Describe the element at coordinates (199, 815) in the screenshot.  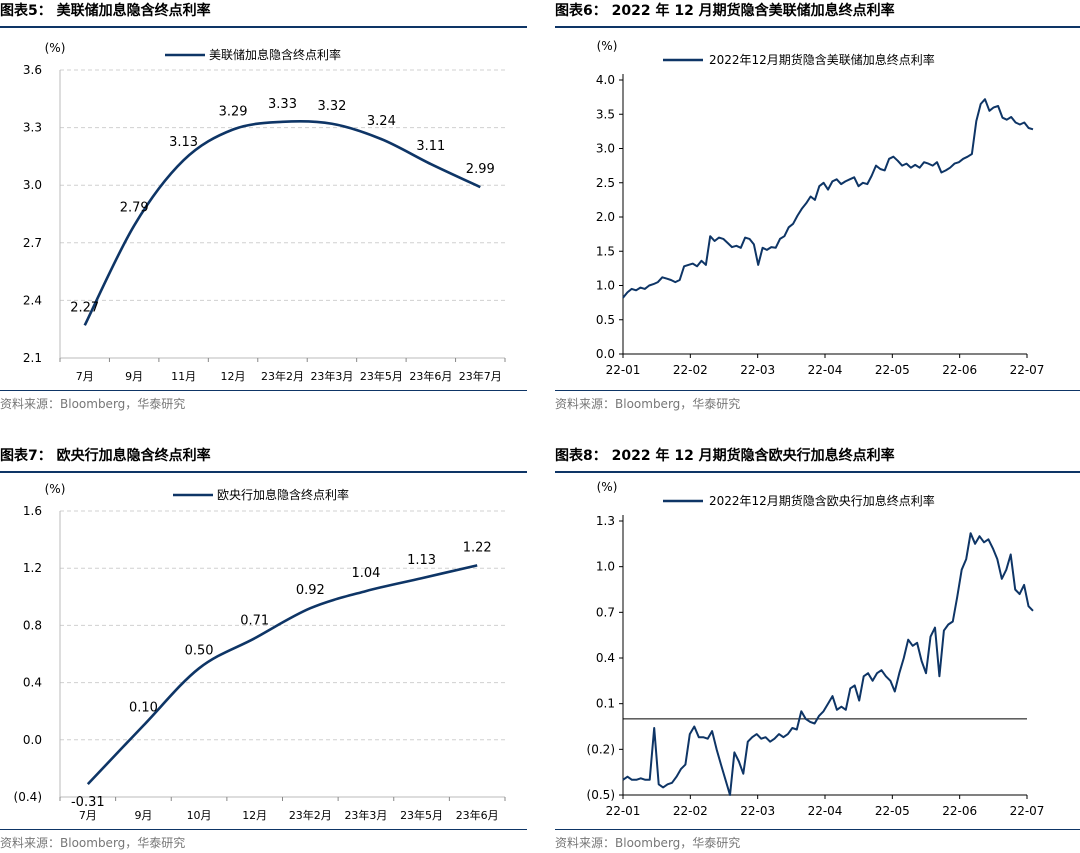
I see `x-tick-label: 10月` at that location.